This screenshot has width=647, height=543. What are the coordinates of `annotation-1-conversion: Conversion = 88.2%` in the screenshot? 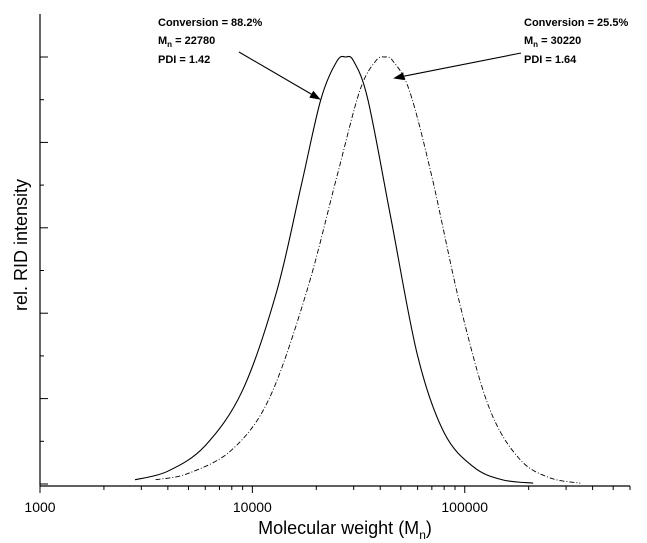 It's located at (210, 23).